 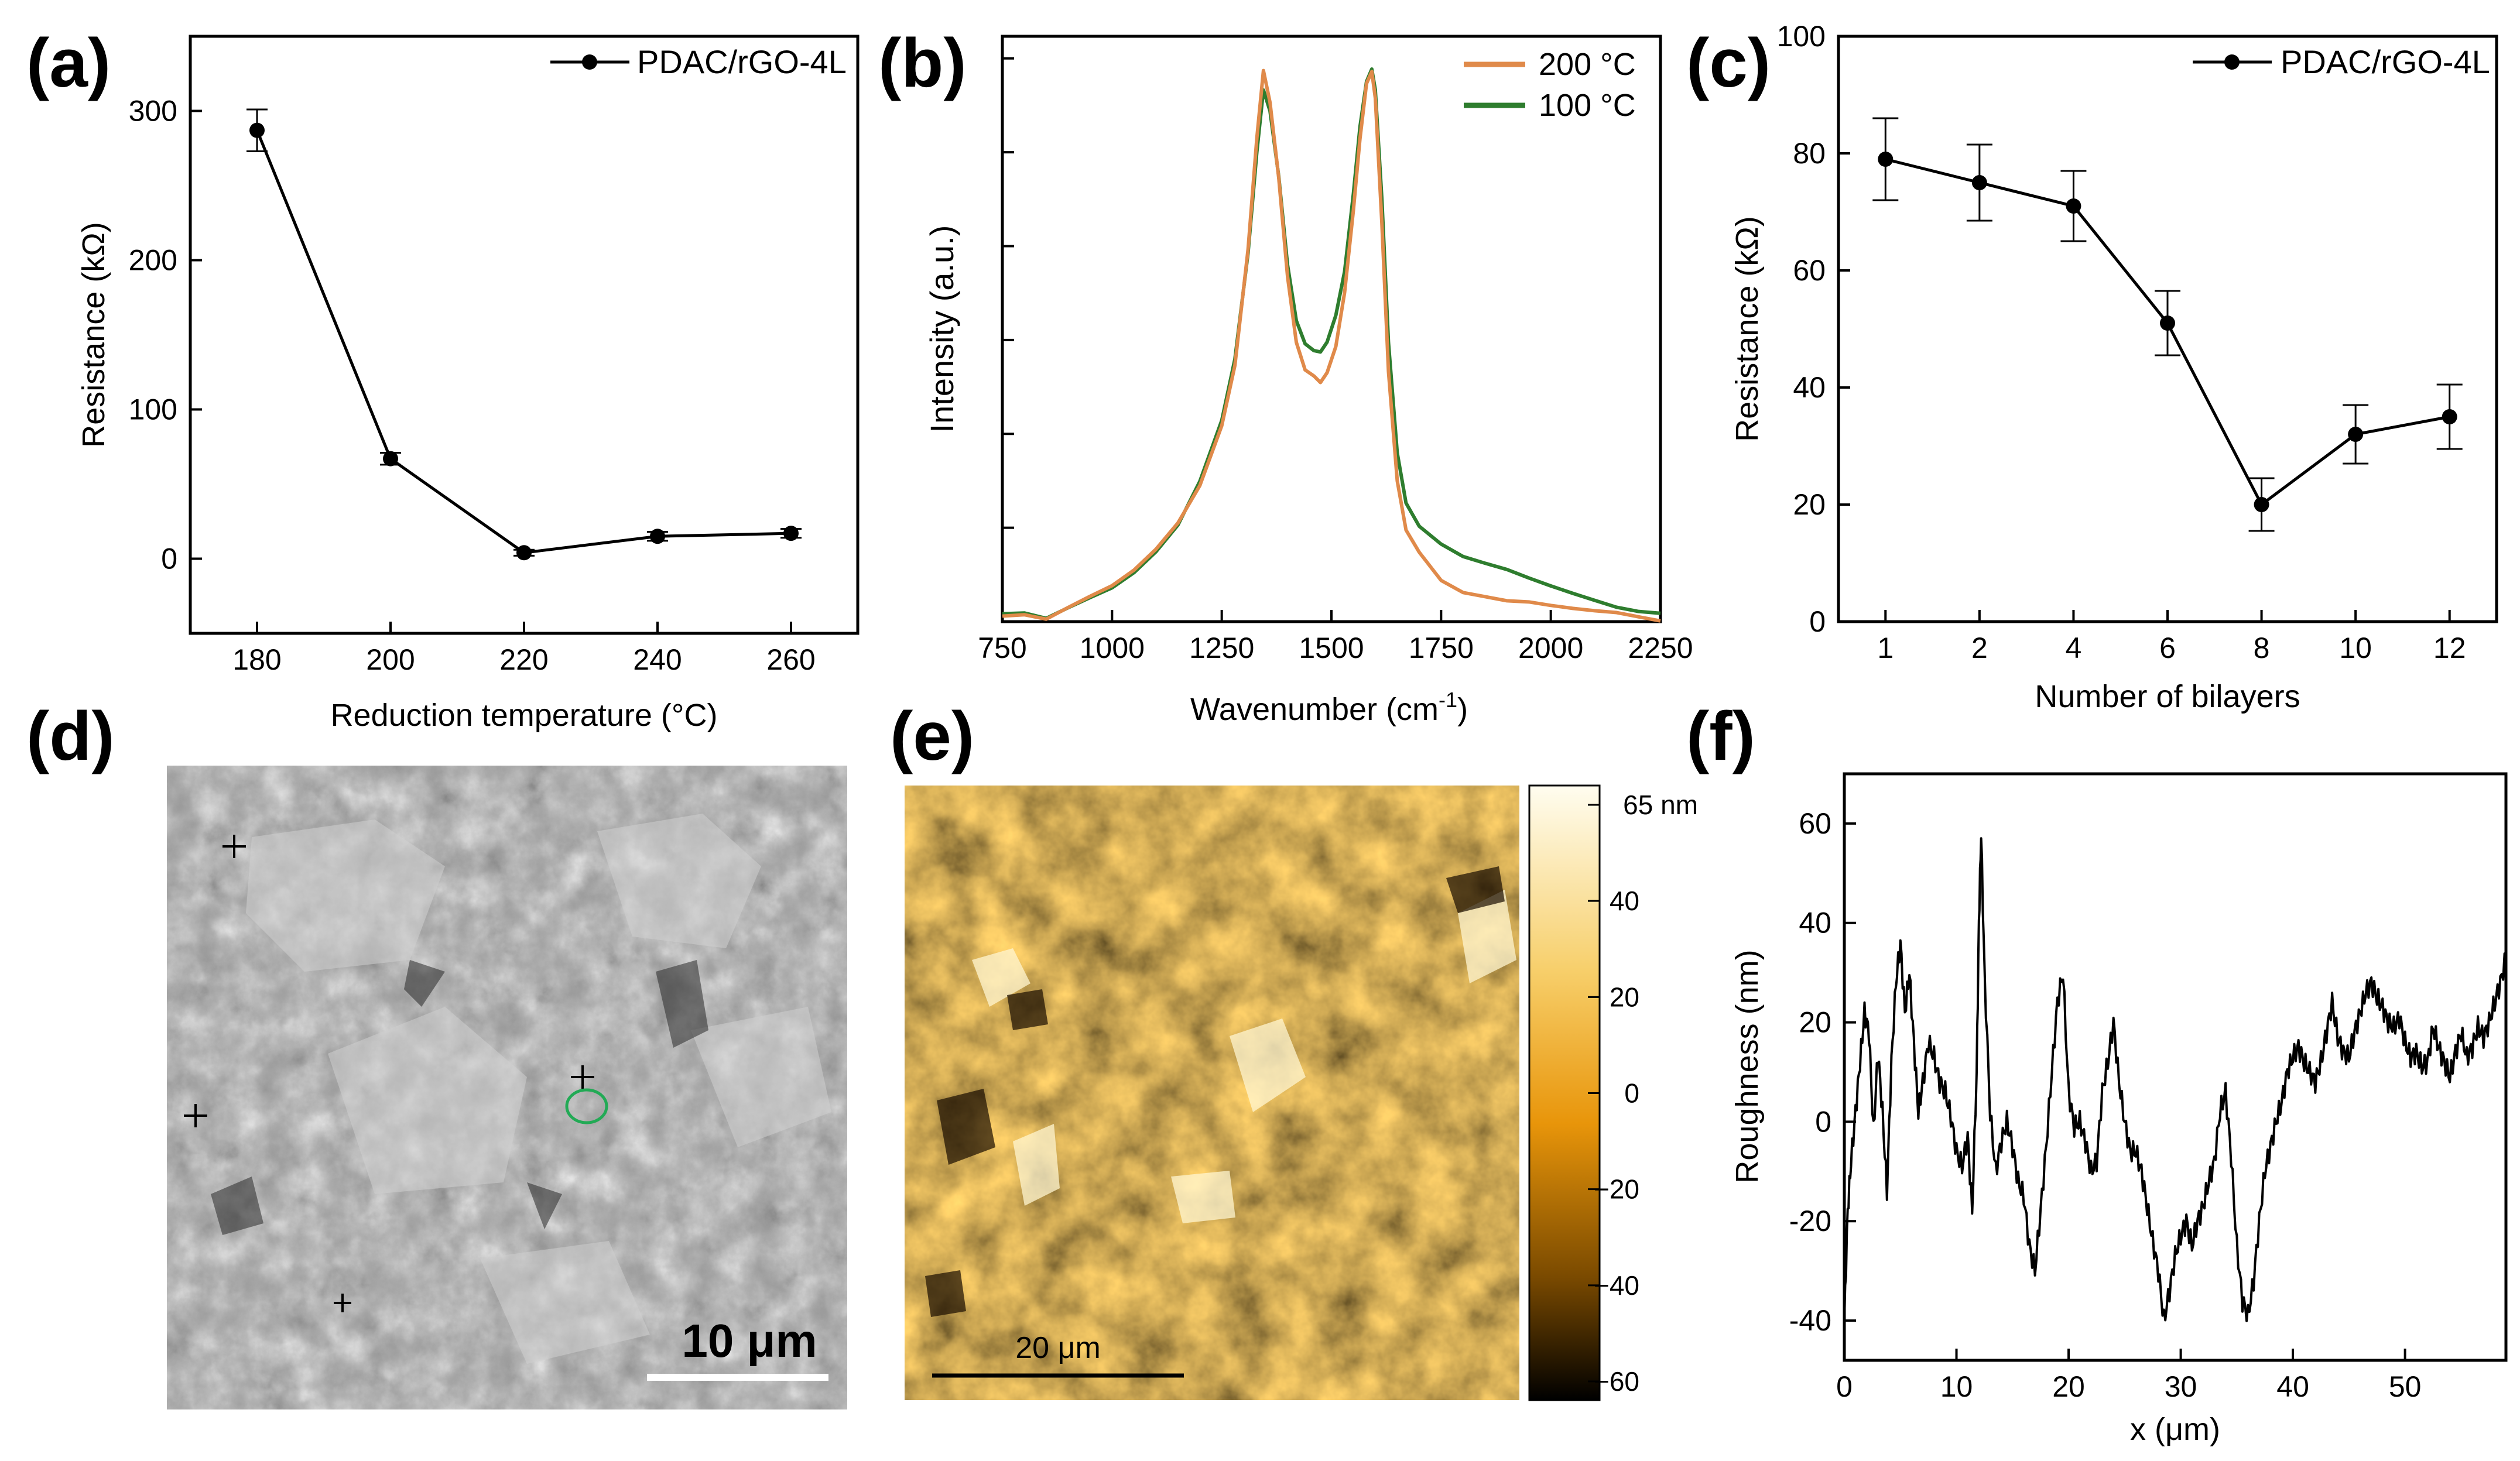 What do you see at coordinates (658, 659) in the screenshot?
I see `panel-a-xtick-label: 240` at bounding box center [658, 659].